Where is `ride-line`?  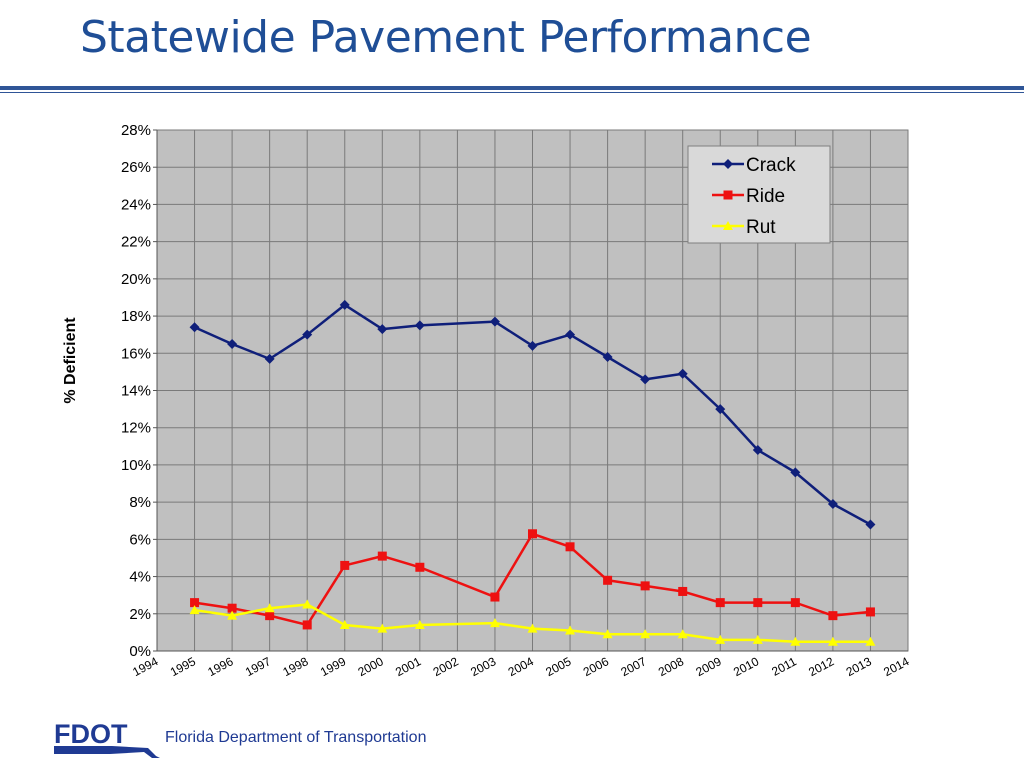 ride-line is located at coordinates (532, 579).